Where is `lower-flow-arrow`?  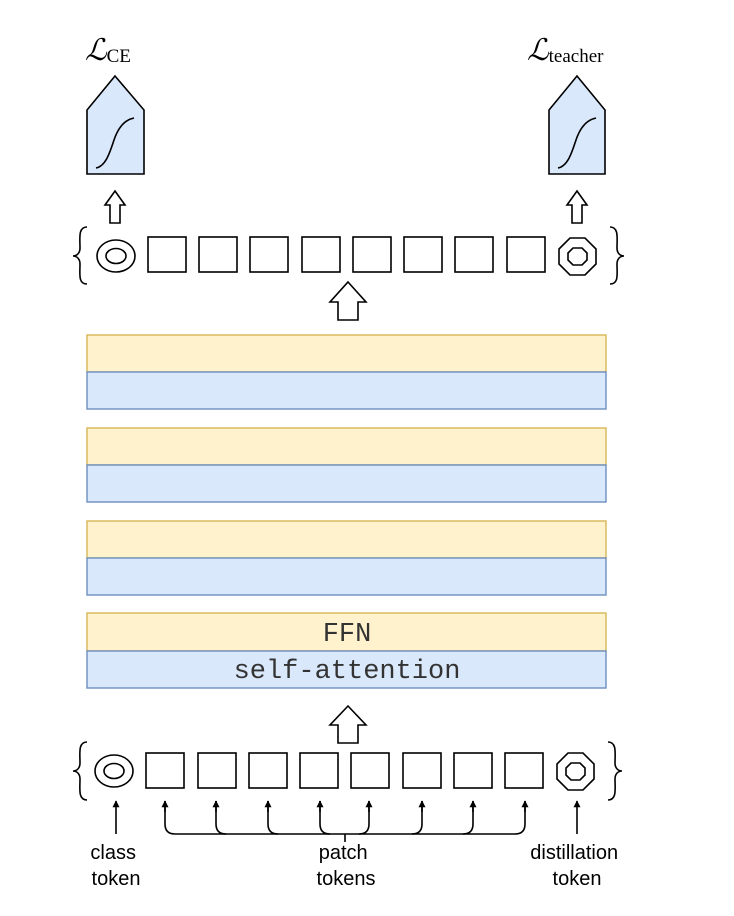
lower-flow-arrow is located at coordinates (348, 724).